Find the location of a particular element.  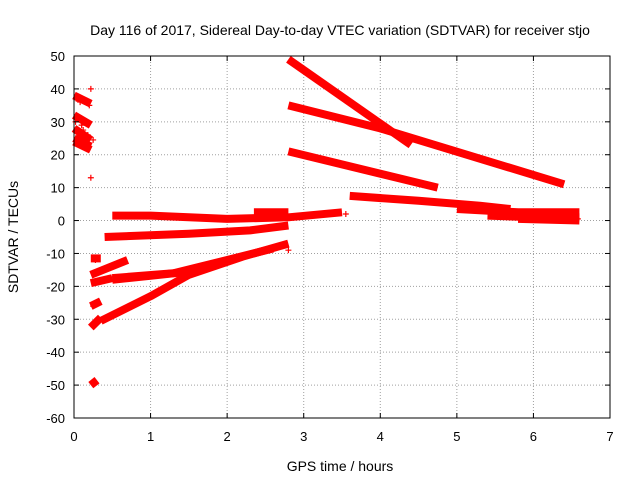

y-tick-label: 0 is located at coordinates (61, 221).